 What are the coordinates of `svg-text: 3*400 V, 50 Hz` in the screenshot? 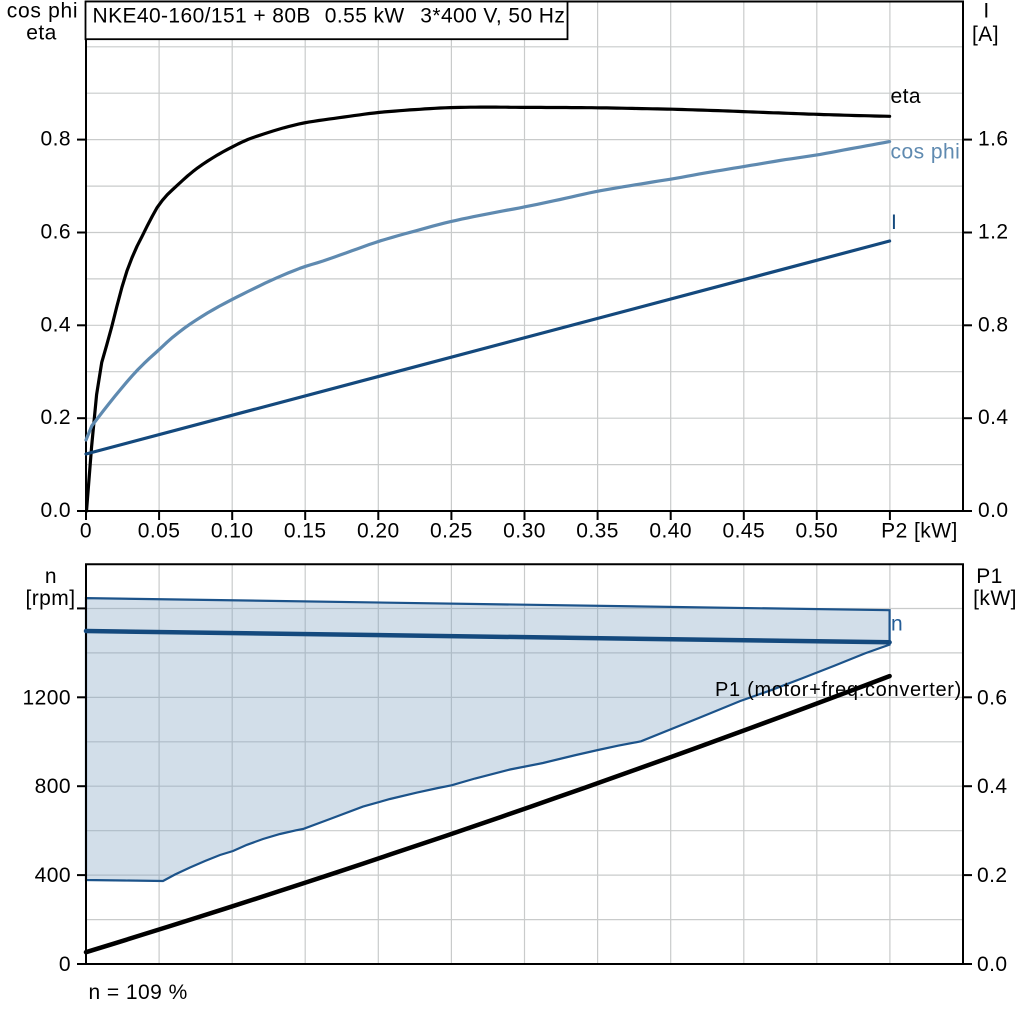 It's located at (492, 15).